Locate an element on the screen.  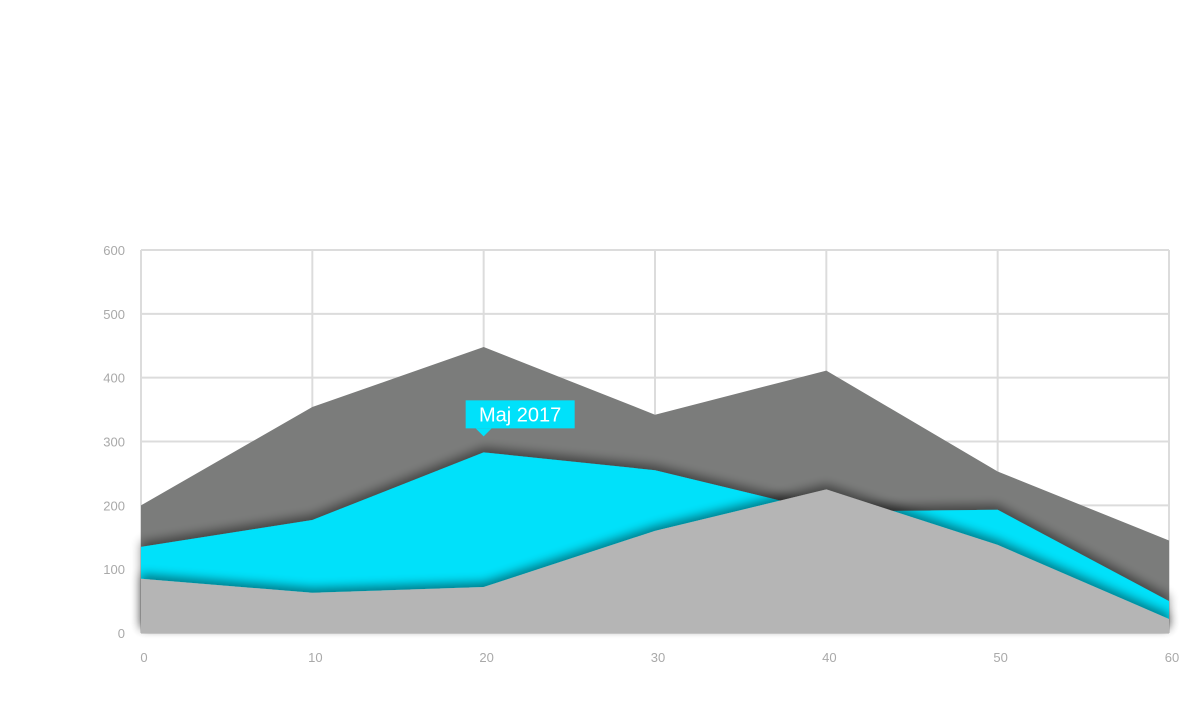
y-tick-label: 100 is located at coordinates (114, 569).